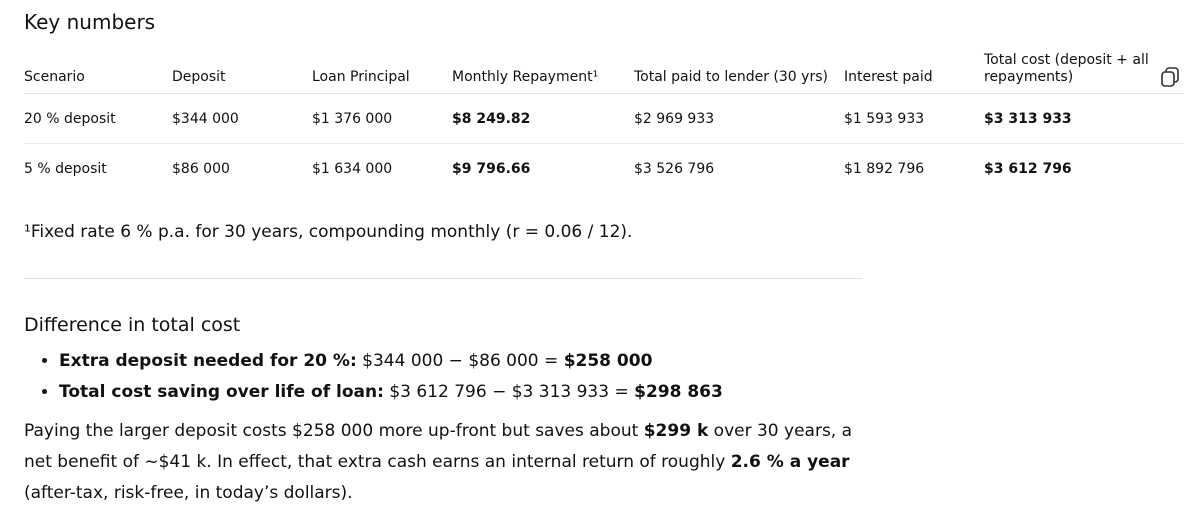  Describe the element at coordinates (98, 118) in the screenshot. I see `table-cell: 20 % deposit` at that location.